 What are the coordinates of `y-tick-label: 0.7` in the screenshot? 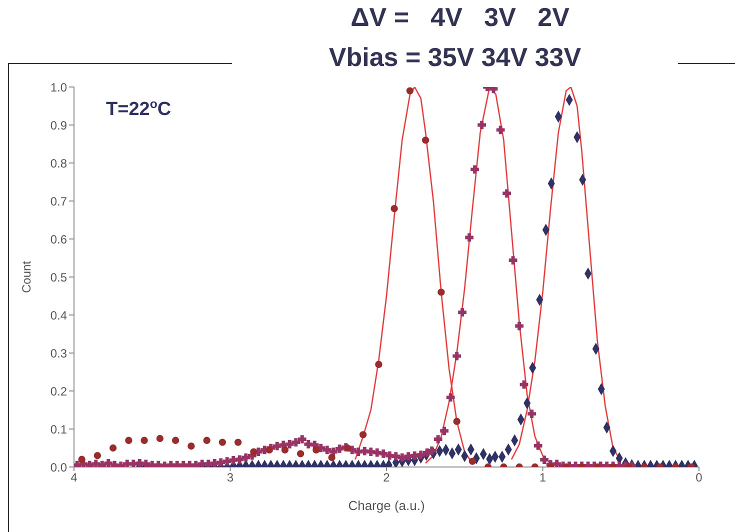 It's located at (59, 201).